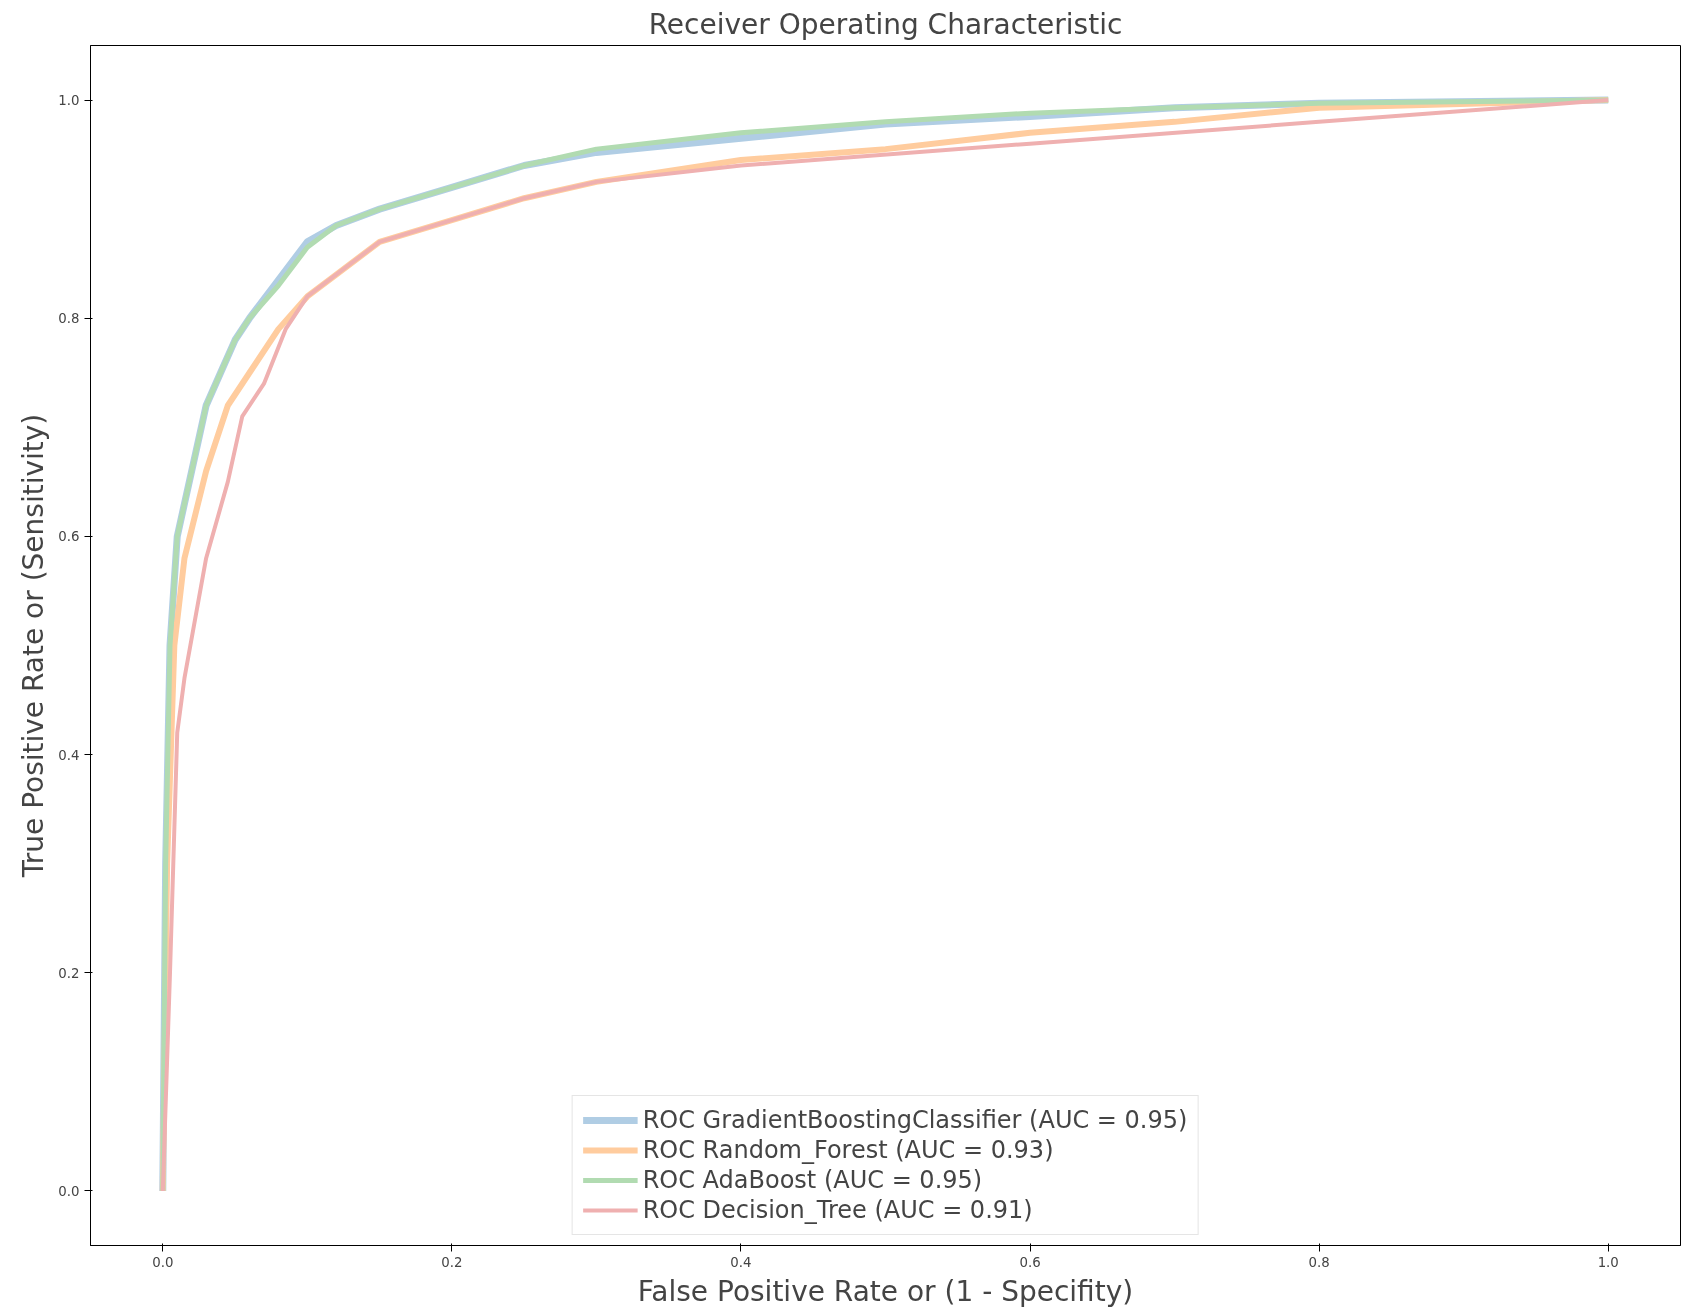 This screenshot has height=1310, width=1682. Describe the element at coordinates (452, 1262) in the screenshot. I see `x-tick-label: 0.2` at that location.